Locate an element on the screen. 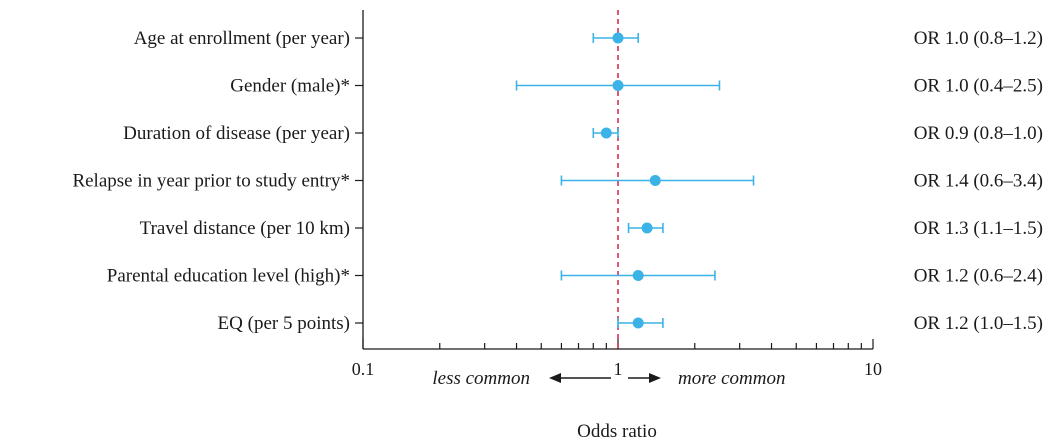 This screenshot has height=446, width=1048. or-value-label: OR 1.0 (0.4–2.5) is located at coordinates (978, 86).